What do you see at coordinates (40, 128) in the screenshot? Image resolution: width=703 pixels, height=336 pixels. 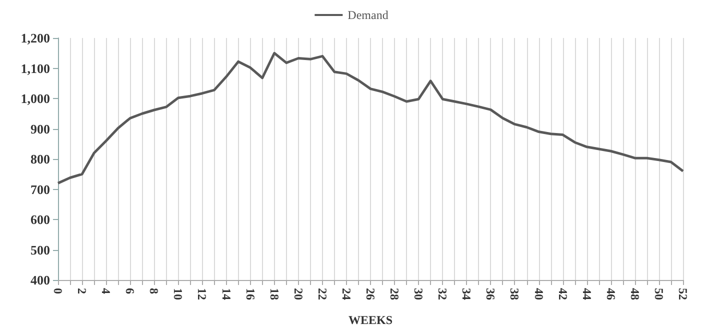 I see `y-tick-label: 900` at bounding box center [40, 128].